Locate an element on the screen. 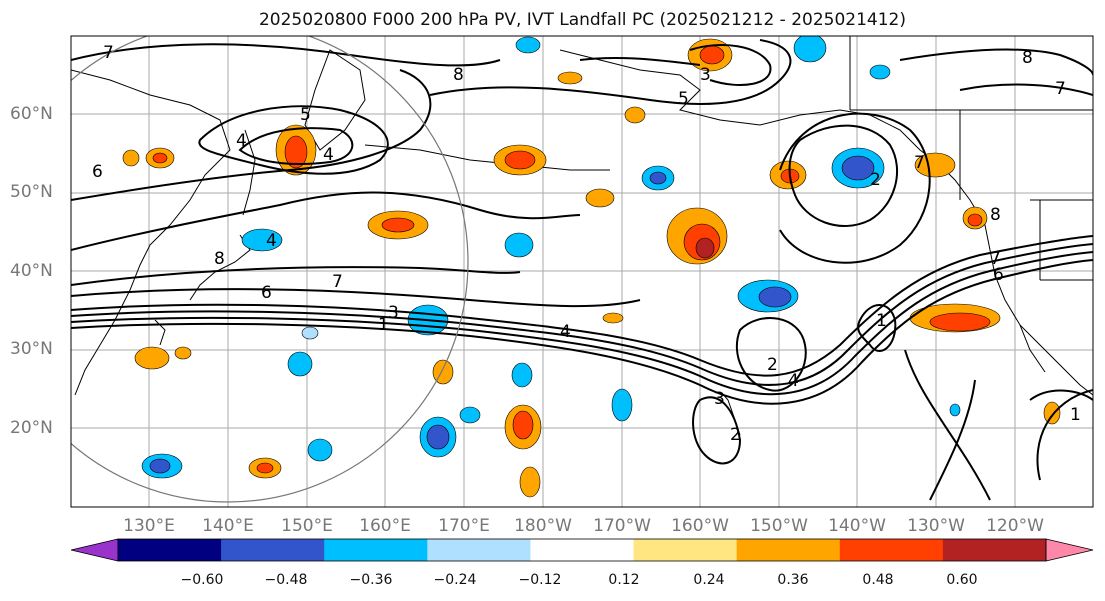  lon-label: 140°W is located at coordinates (857, 526).